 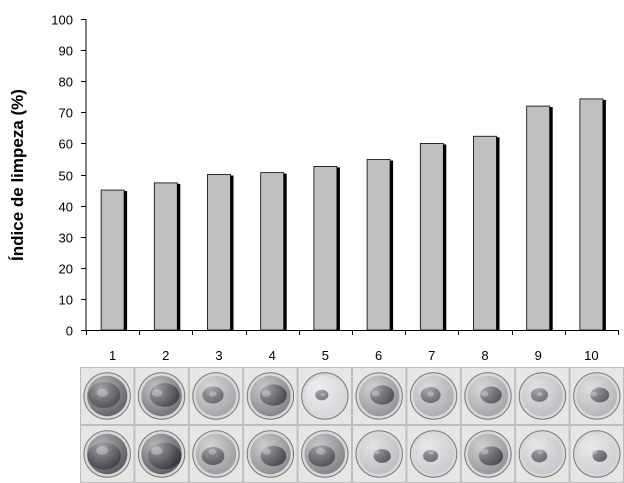 What do you see at coordinates (378, 355) in the screenshot?
I see `x-tick-label: 6` at bounding box center [378, 355].